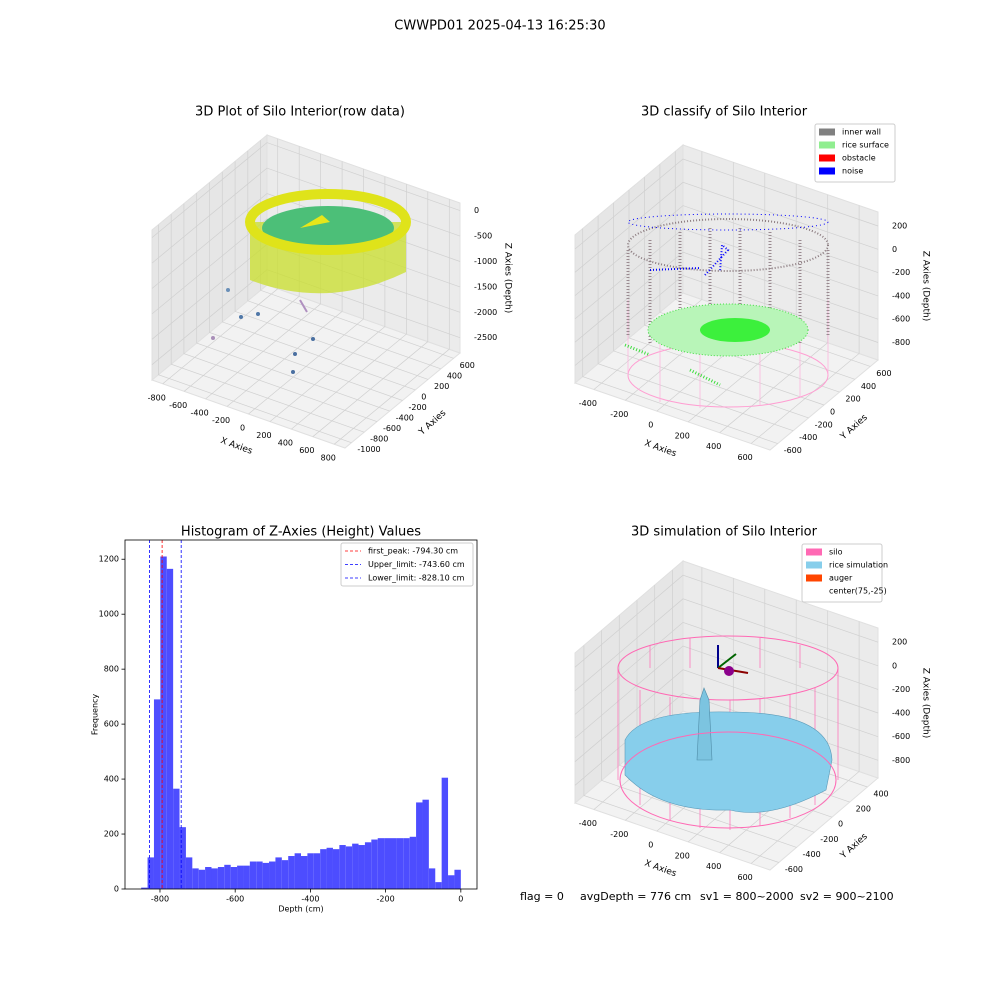  Describe the element at coordinates (109, 559) in the screenshot. I see `y-tick-label: 1200` at that location.